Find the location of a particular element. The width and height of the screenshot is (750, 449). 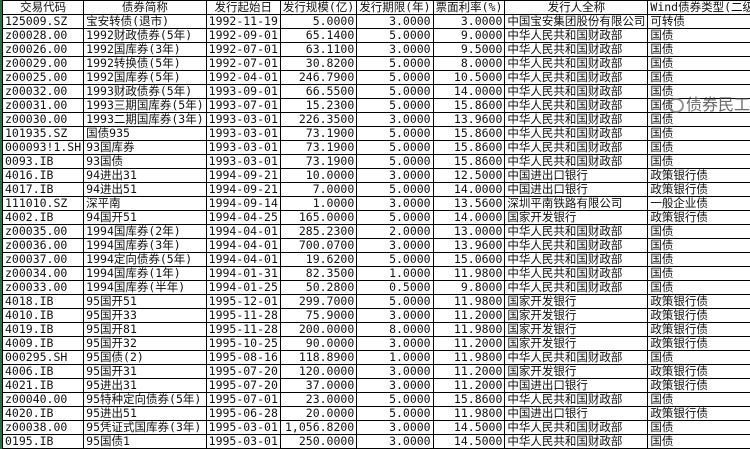

table-cell: 65.1400 is located at coordinates (318, 36).